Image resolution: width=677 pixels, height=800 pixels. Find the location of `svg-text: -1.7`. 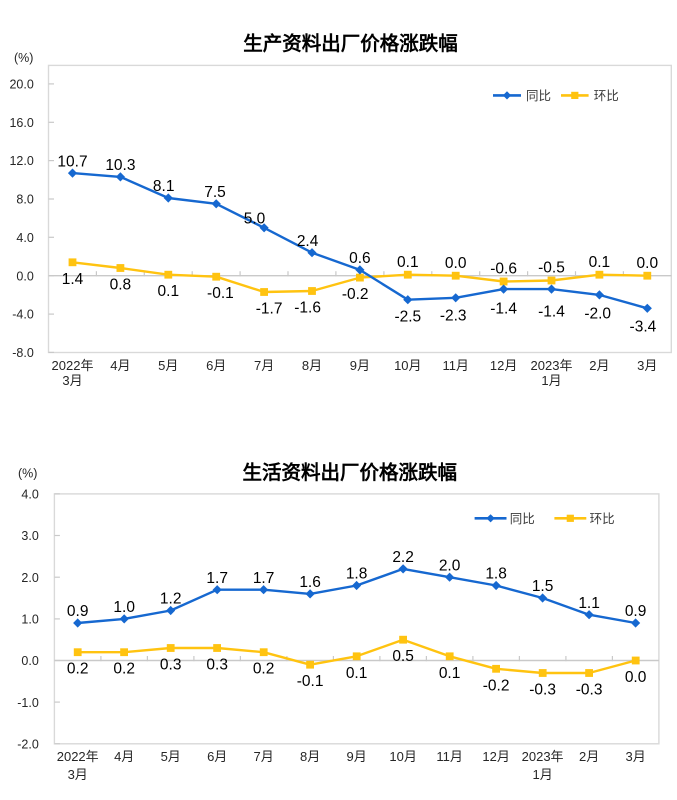

svg-text: -1.7 is located at coordinates (269, 309).